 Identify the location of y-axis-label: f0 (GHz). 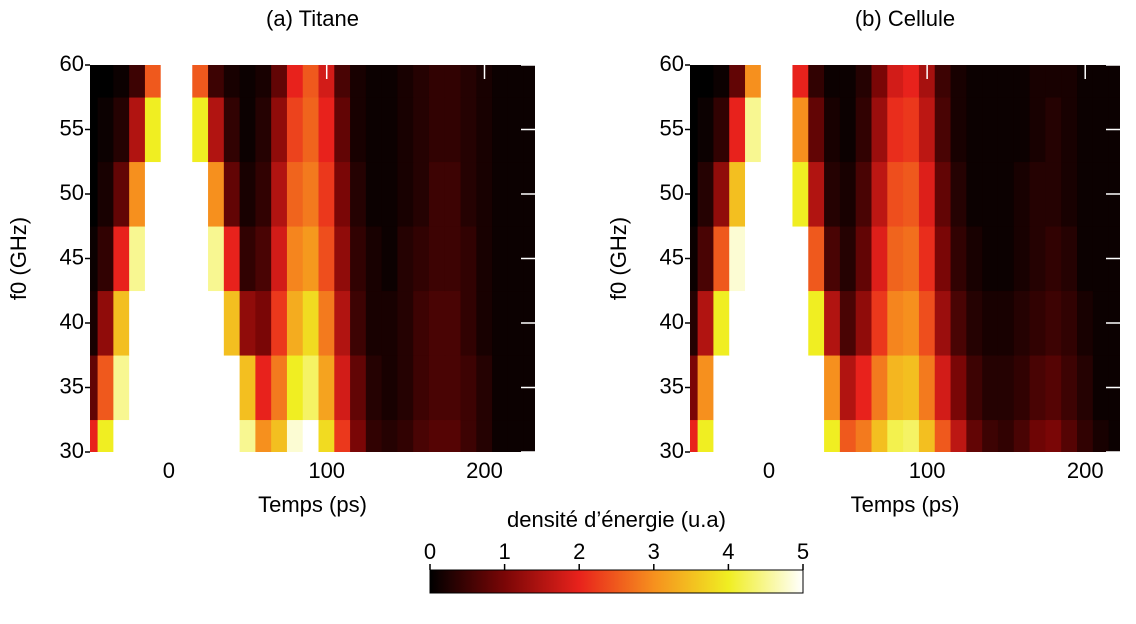
(618, 258).